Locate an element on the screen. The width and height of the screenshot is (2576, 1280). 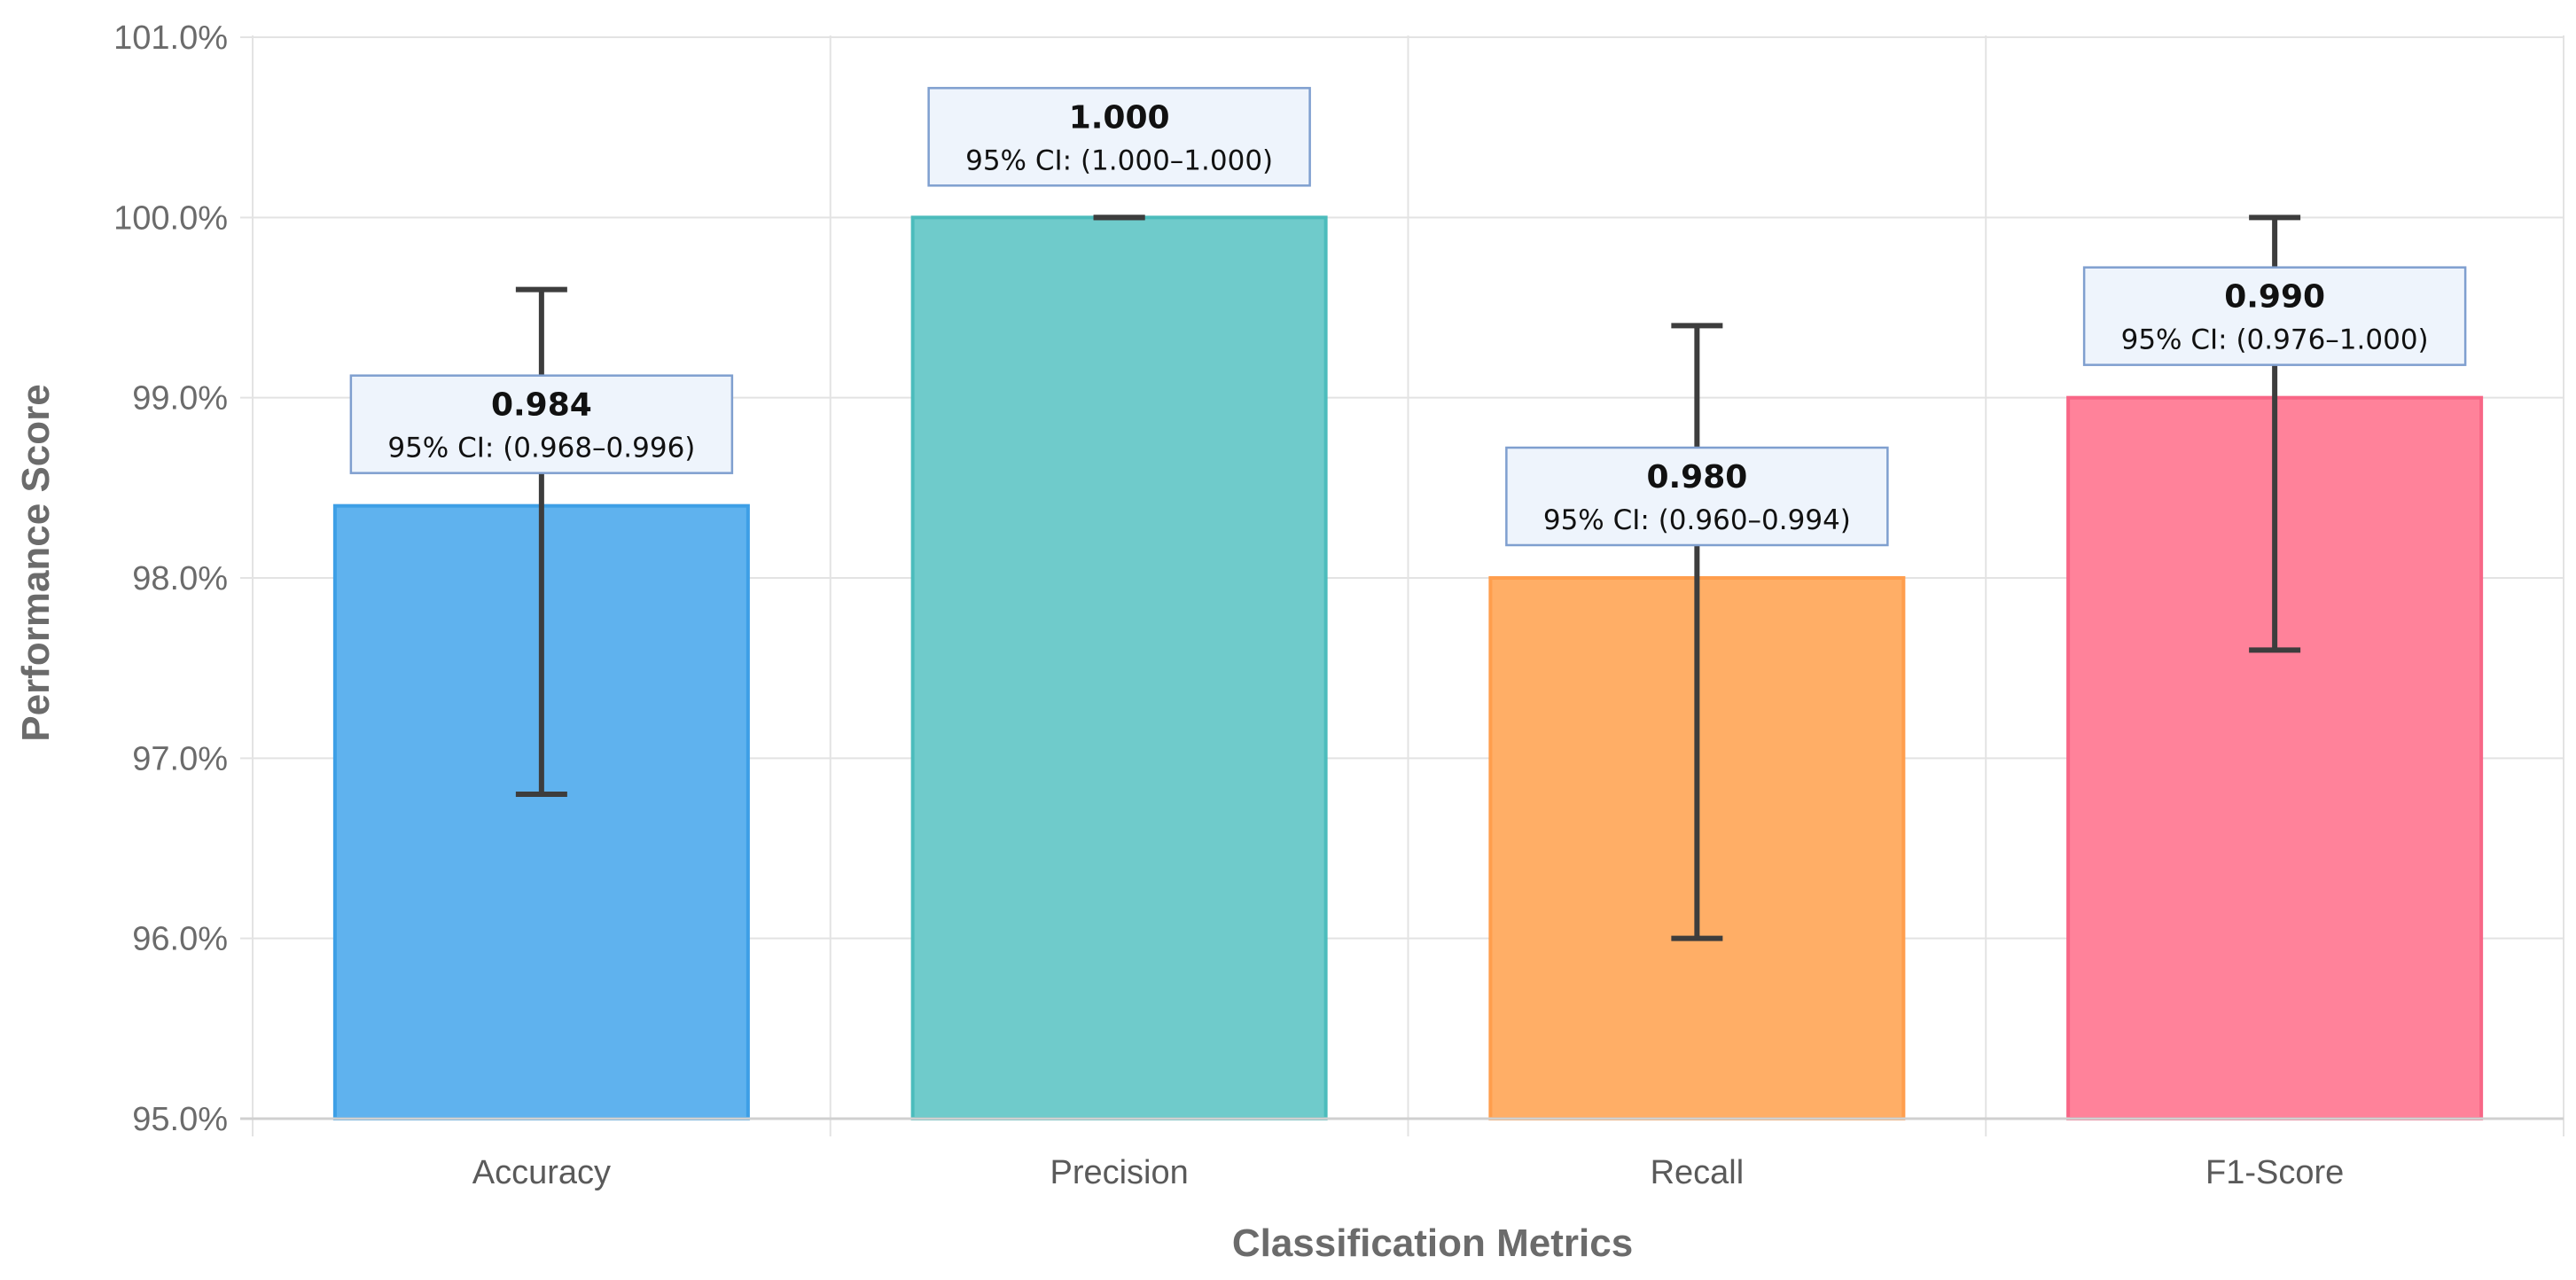
annotation-precision: 1.000 95% CI: (1.000–1.000) is located at coordinates (1119, 137).